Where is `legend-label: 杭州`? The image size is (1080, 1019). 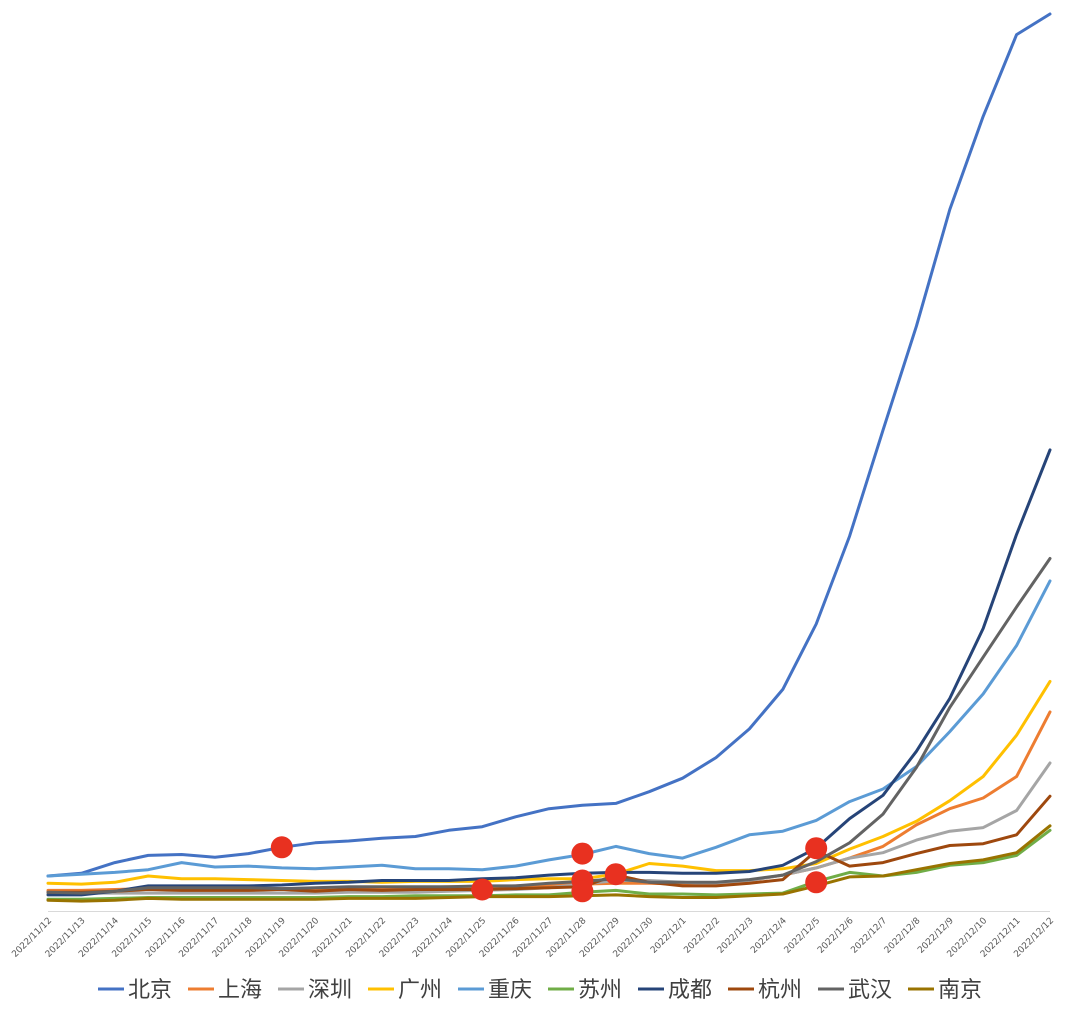 legend-label: 杭州 is located at coordinates (780, 990).